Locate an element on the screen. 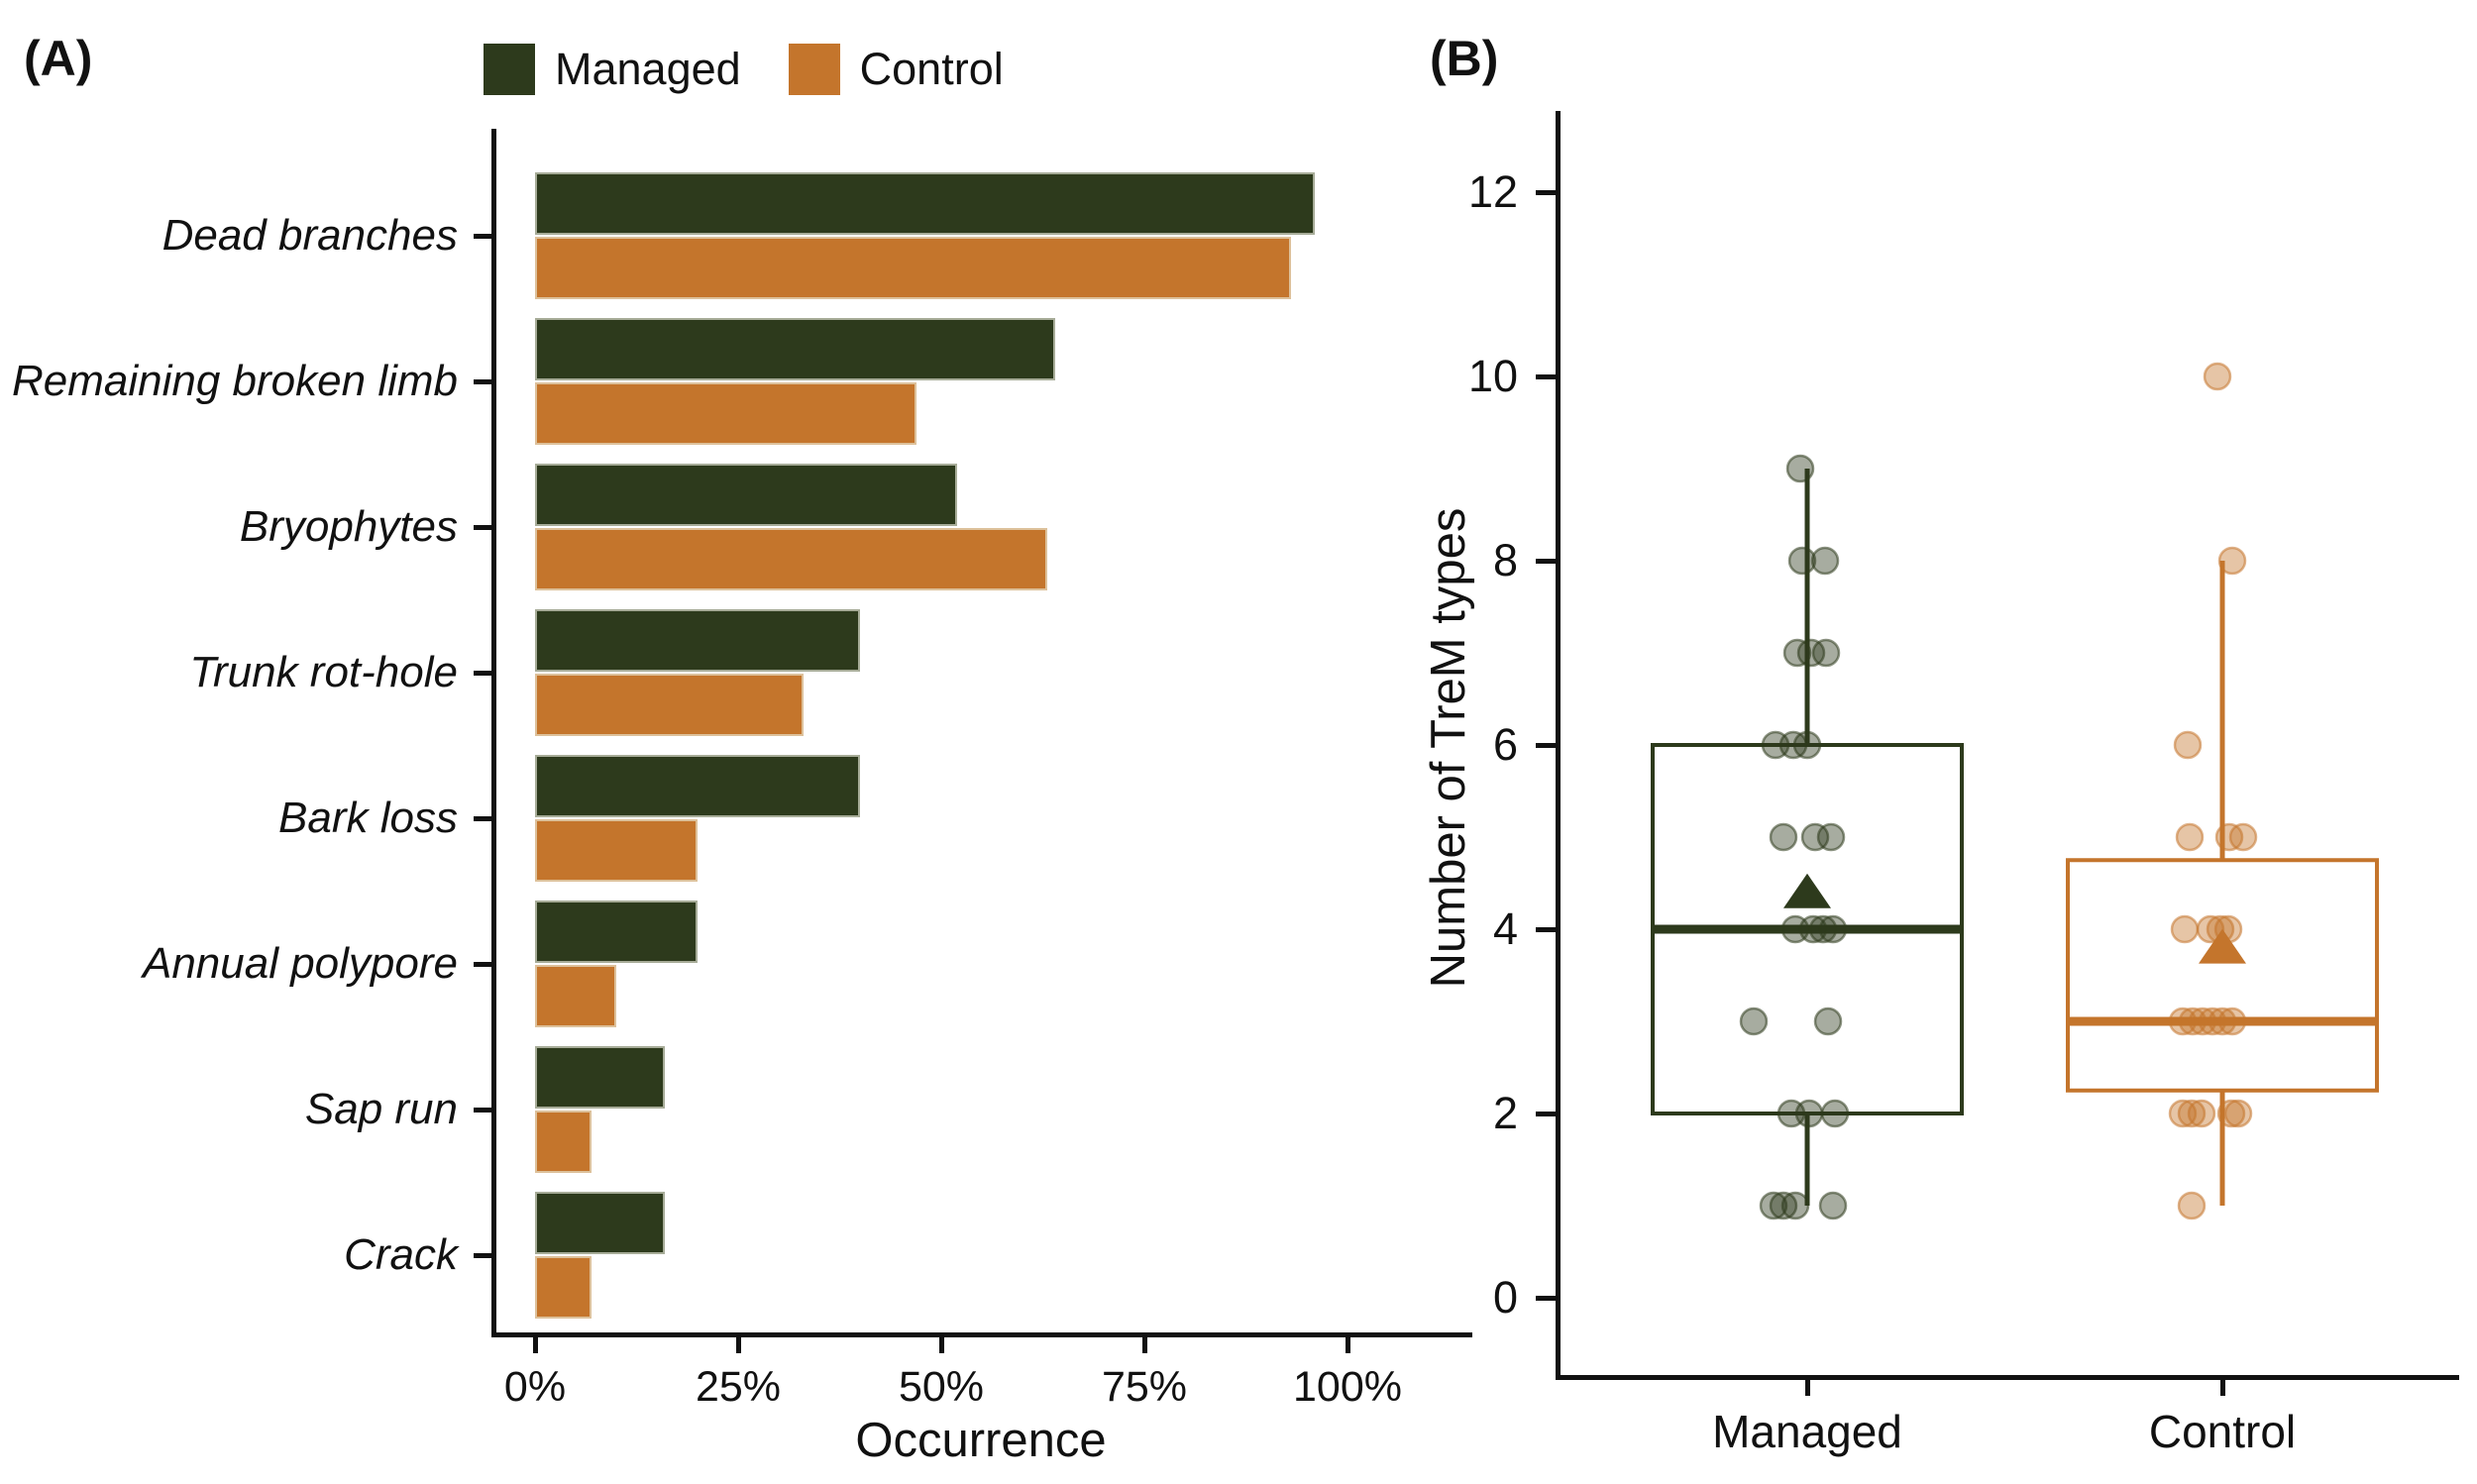  legend-swatch-control is located at coordinates (814, 70).